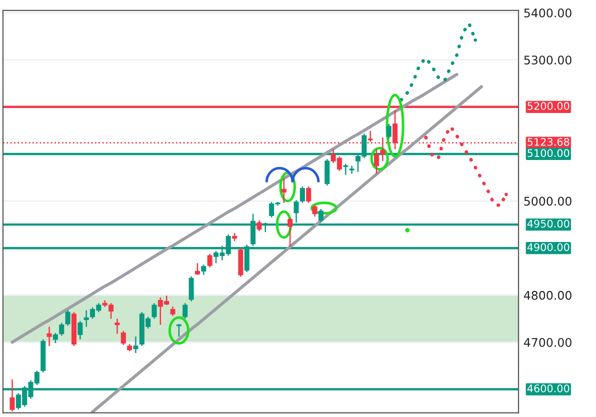  I want to click on ref-line-label: 4950.00, so click(548, 224).